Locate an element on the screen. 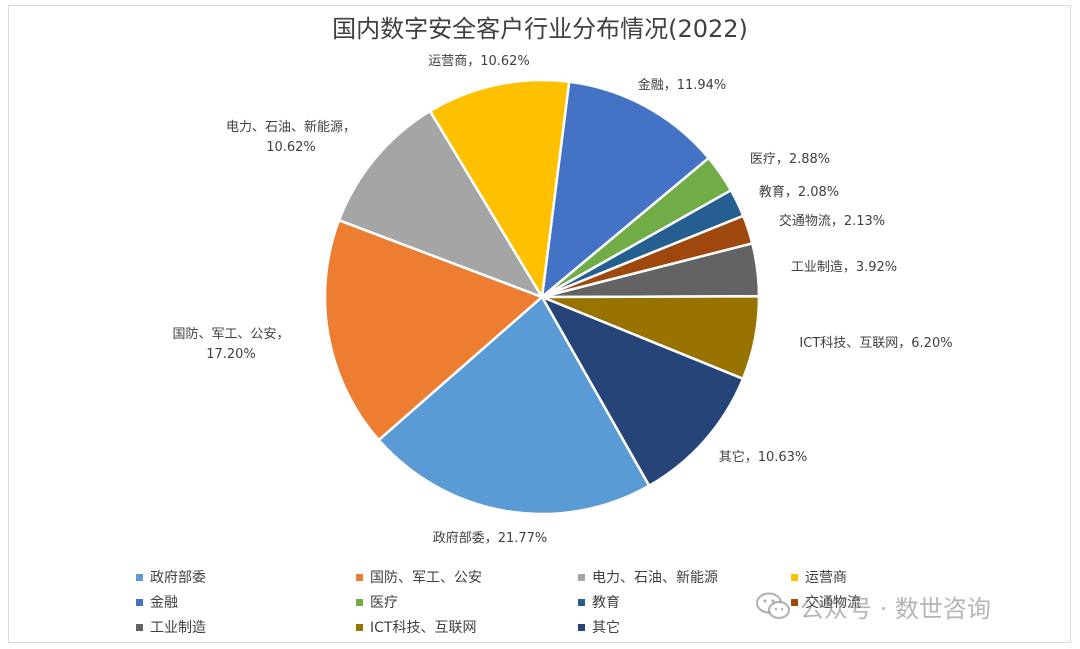 The height and width of the screenshot is (649, 1080). watermark: 公众号 · 数世咨询 is located at coordinates (873, 606).